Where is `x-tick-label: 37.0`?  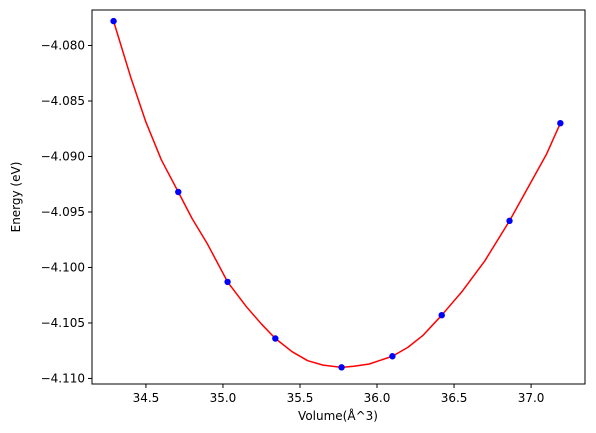
x-tick-label: 37.0 is located at coordinates (531, 398).